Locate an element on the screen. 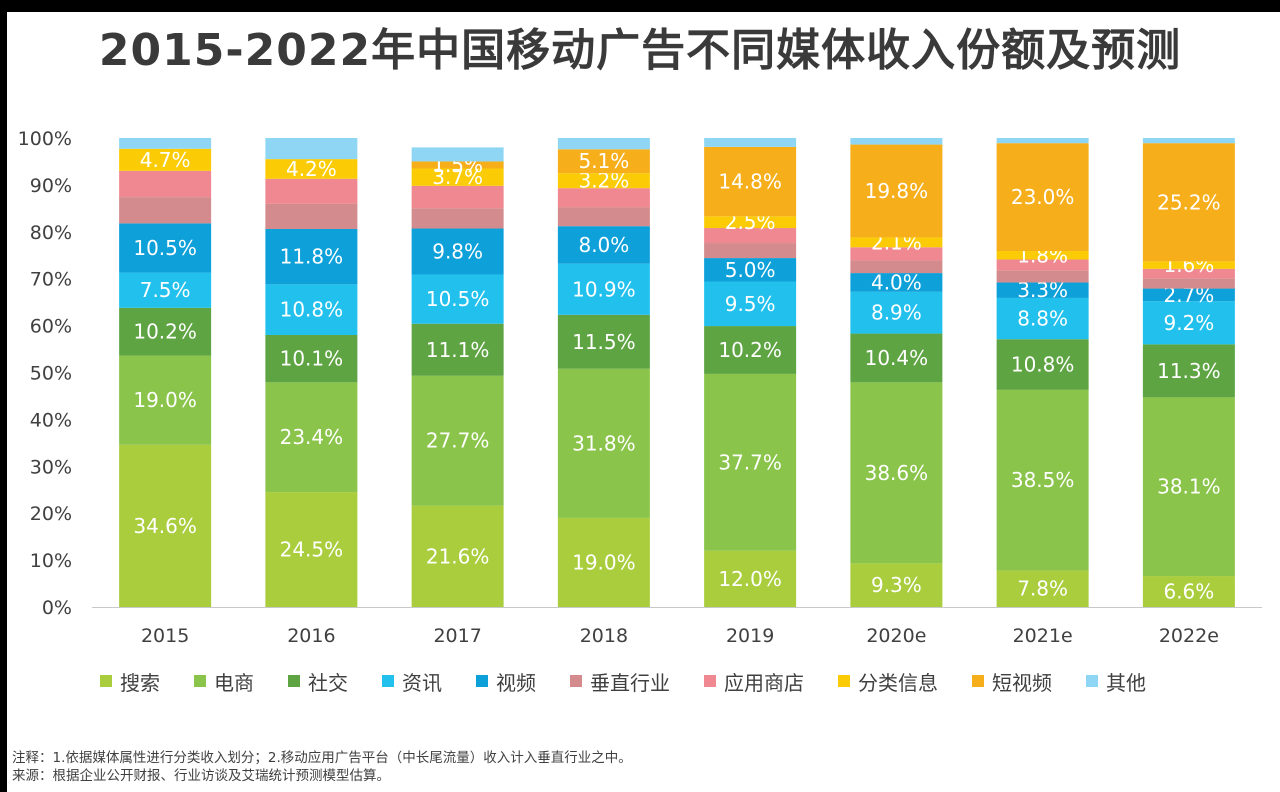 This screenshot has height=792, width=1280. data-label: 23.4% is located at coordinates (312, 437).